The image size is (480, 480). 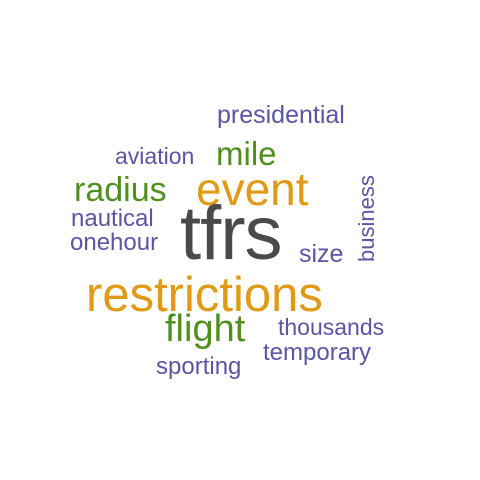 I want to click on word-sporting: sporting, so click(x=199, y=366).